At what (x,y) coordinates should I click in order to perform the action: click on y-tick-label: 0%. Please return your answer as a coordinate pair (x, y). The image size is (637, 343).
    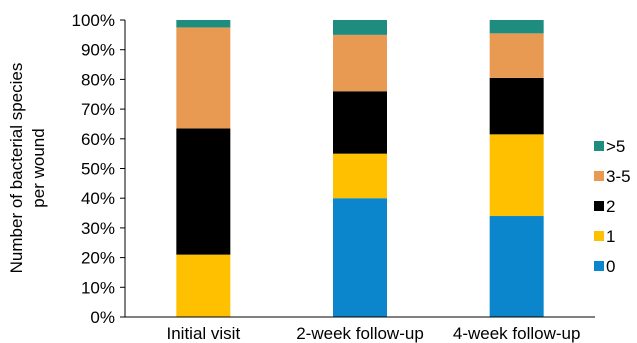
    Looking at the image, I should click on (102, 317).